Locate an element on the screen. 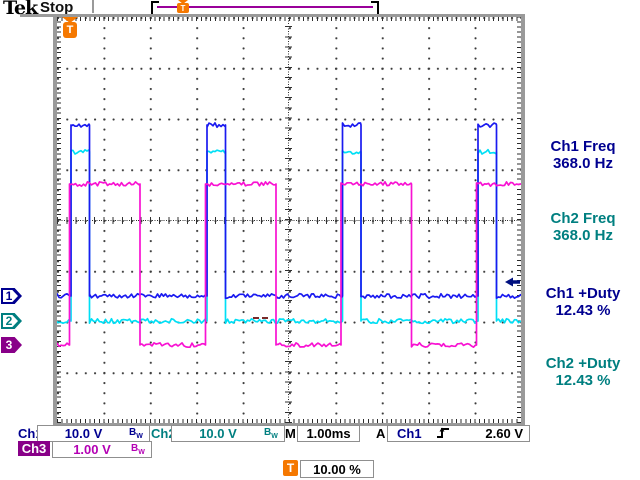  measurement-label: Ch2 +Duty is located at coordinates (583, 363).